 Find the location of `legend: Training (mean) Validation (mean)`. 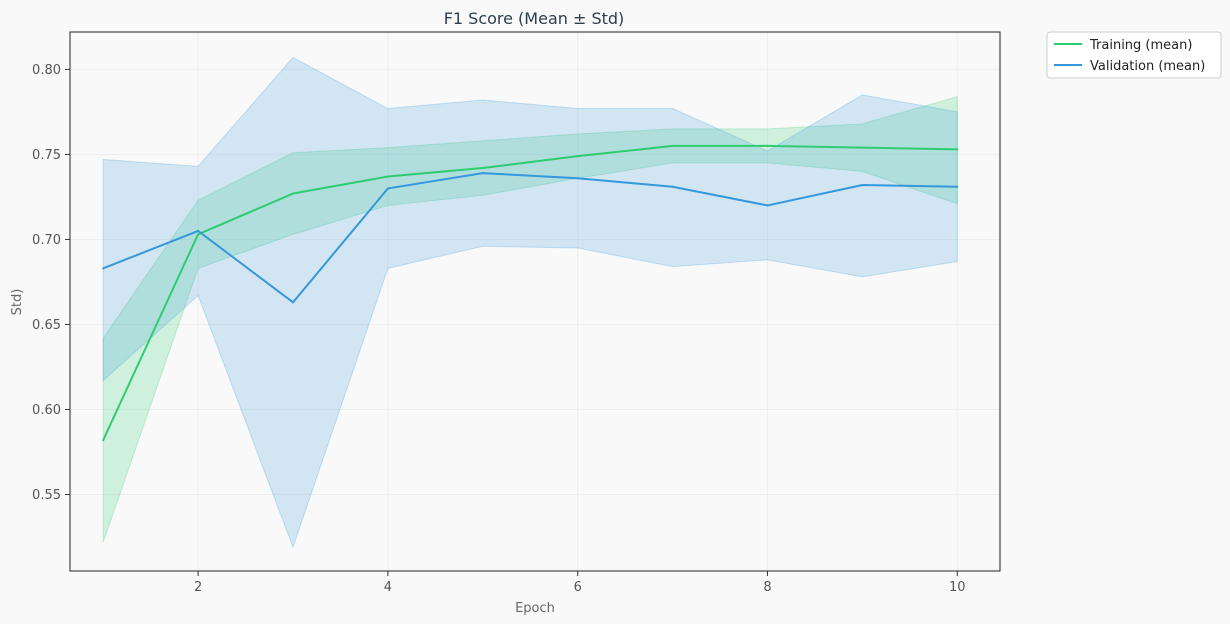

legend: Training (mean) Validation (mean) is located at coordinates (1134, 55).